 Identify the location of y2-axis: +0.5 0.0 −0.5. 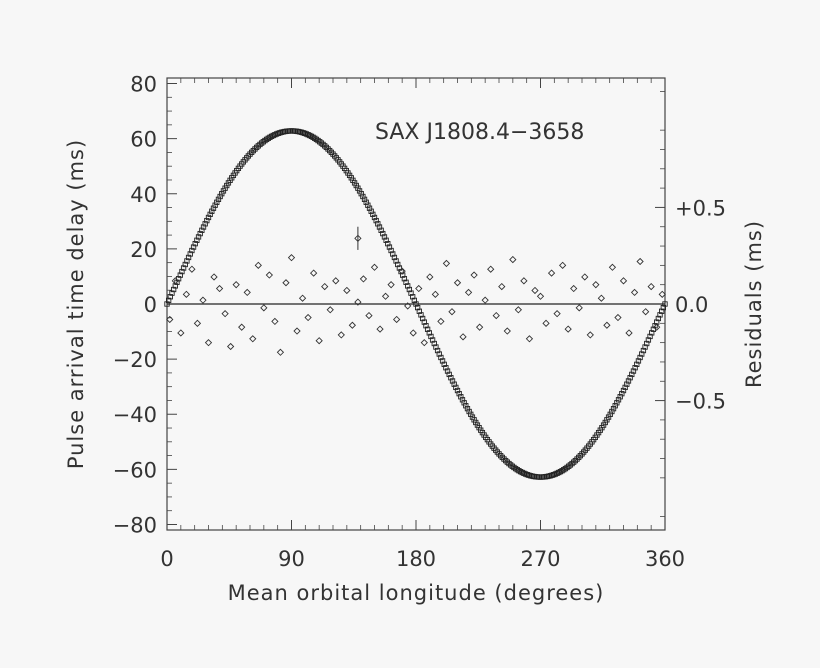
(690, 304).